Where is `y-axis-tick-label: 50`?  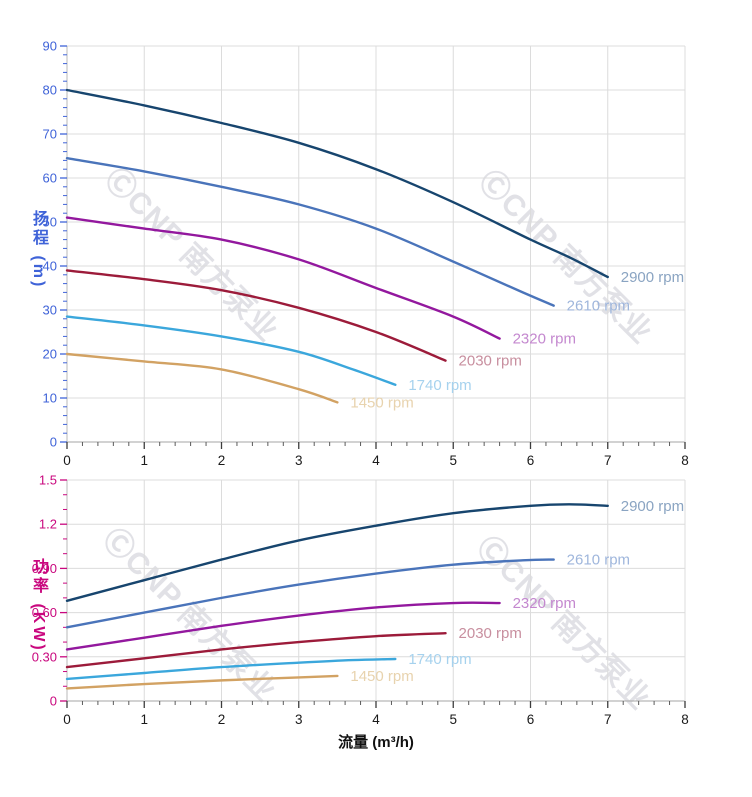
y-axis-tick-label: 50 is located at coordinates (50, 222).